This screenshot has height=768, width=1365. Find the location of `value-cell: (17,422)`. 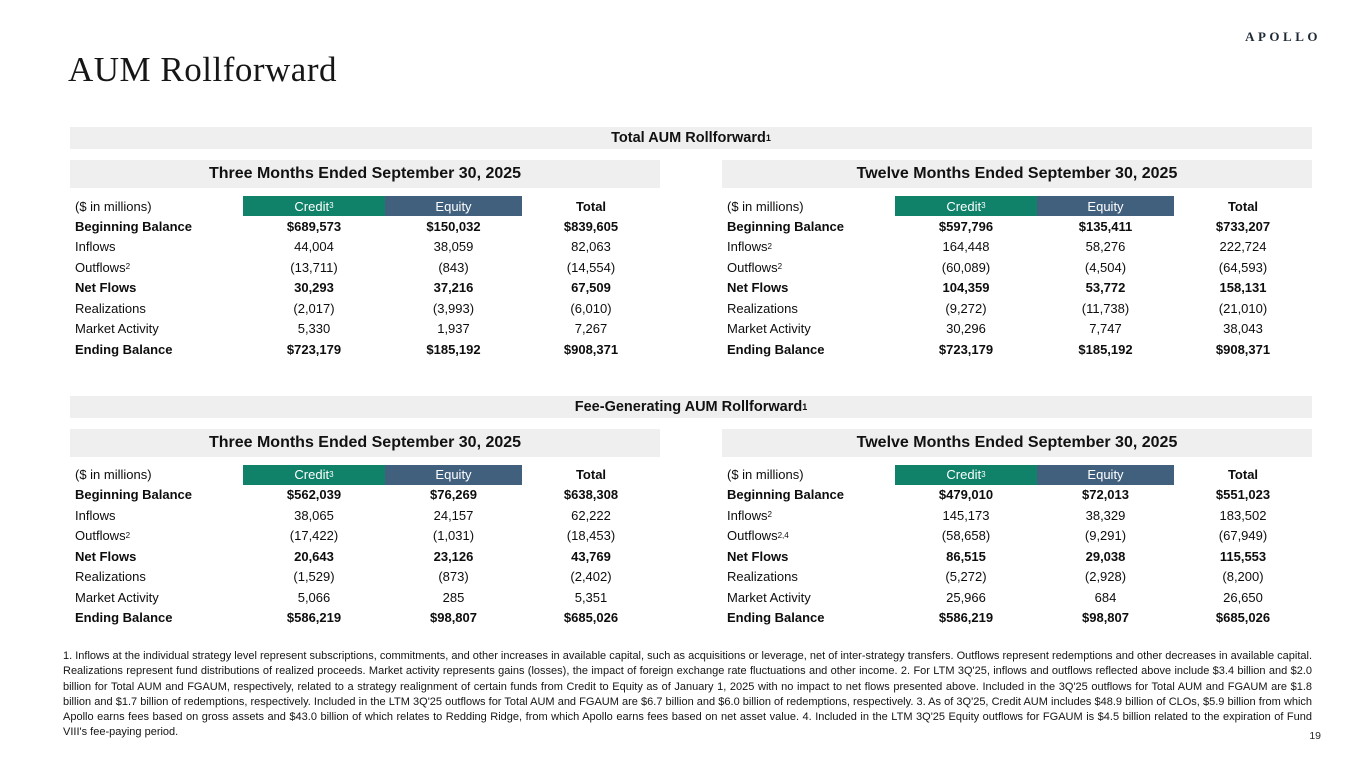

value-cell: (17,422) is located at coordinates (314, 536).